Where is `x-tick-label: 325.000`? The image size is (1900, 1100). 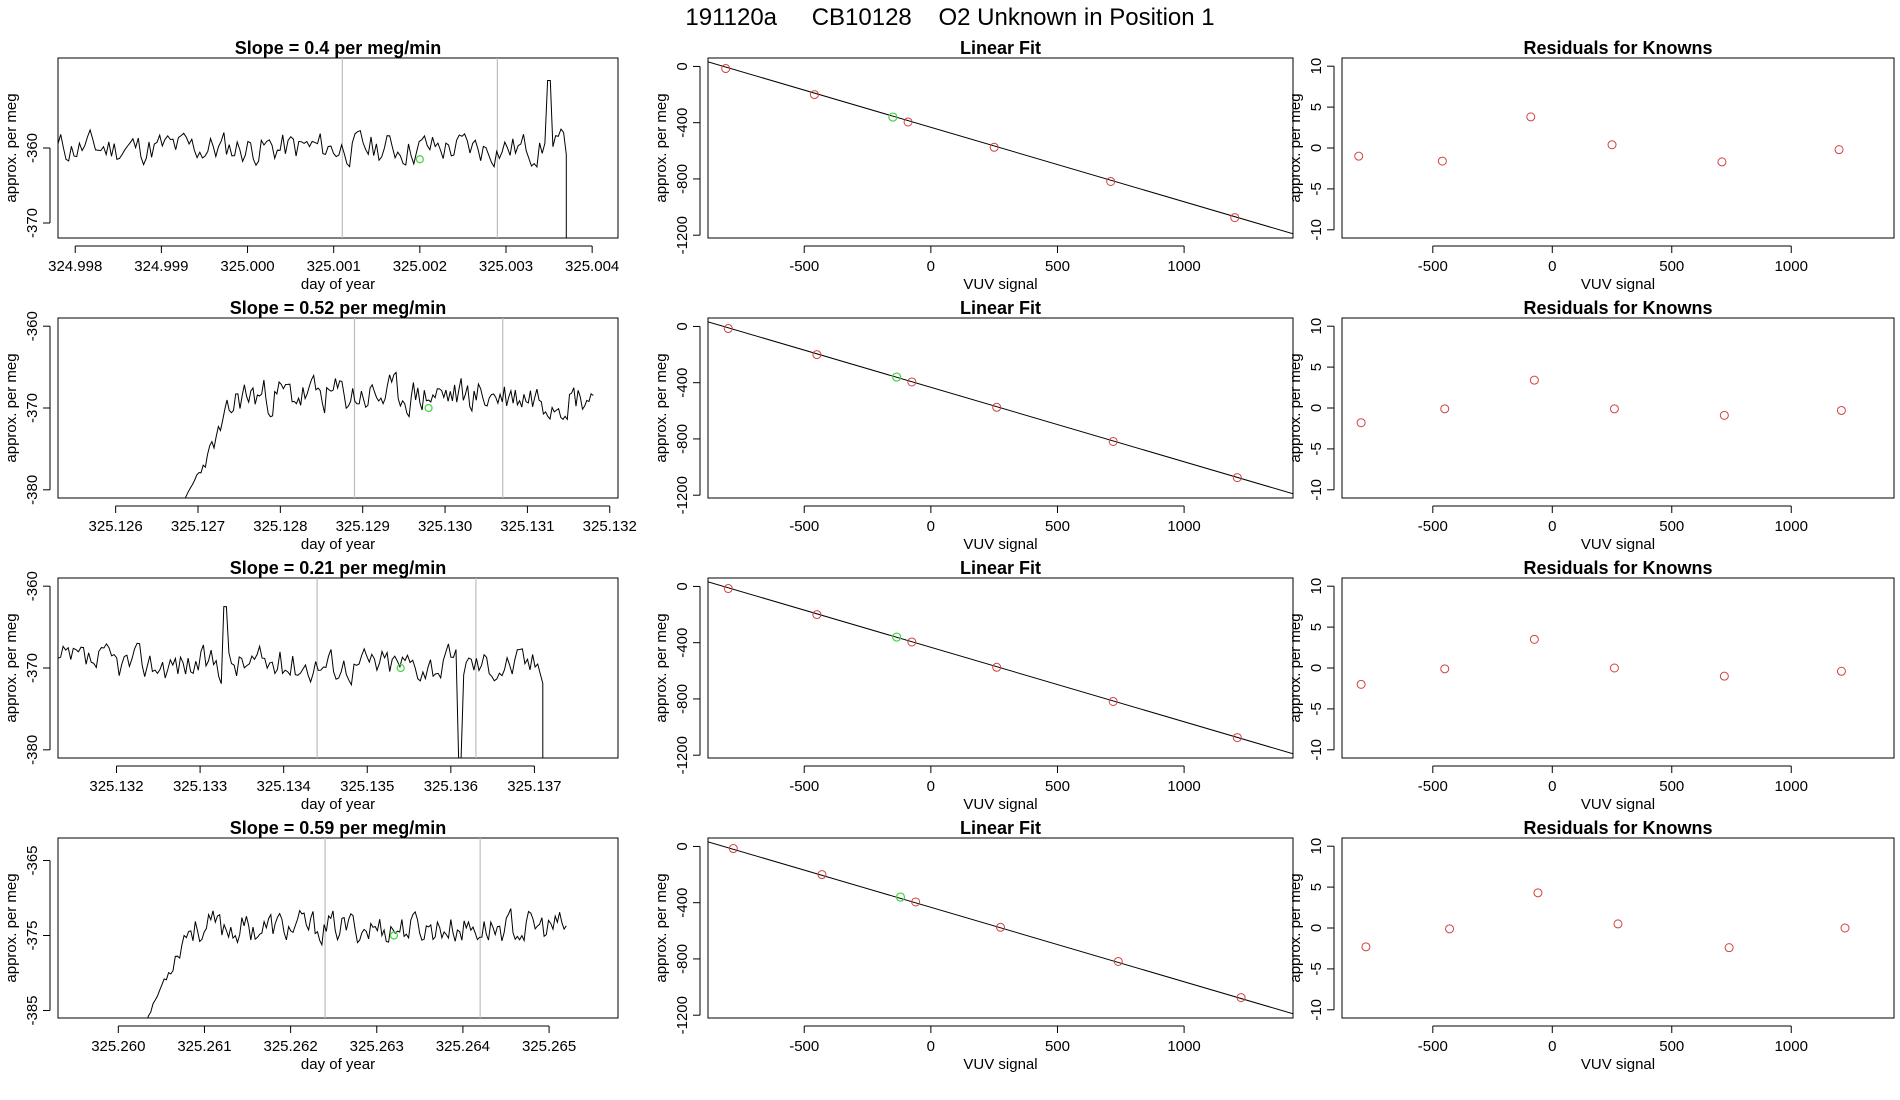 x-tick-label: 325.000 is located at coordinates (247, 266).